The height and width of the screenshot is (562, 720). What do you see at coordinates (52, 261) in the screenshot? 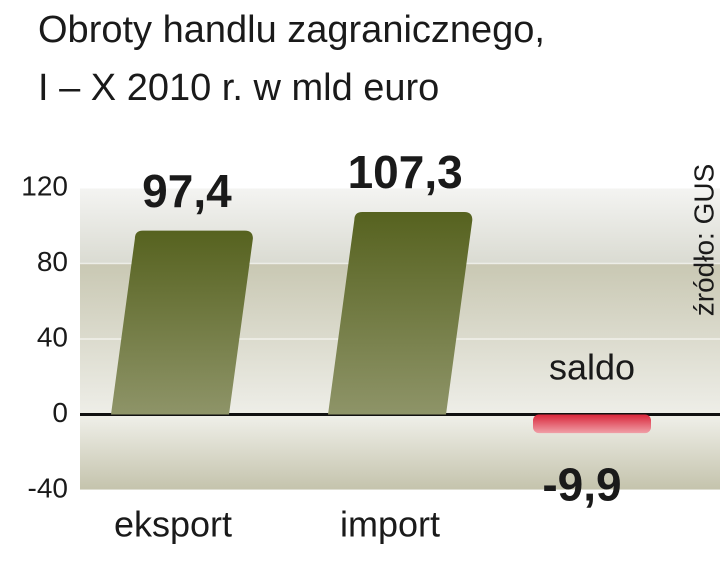
I see `y-tick-label: 80` at bounding box center [52, 261].